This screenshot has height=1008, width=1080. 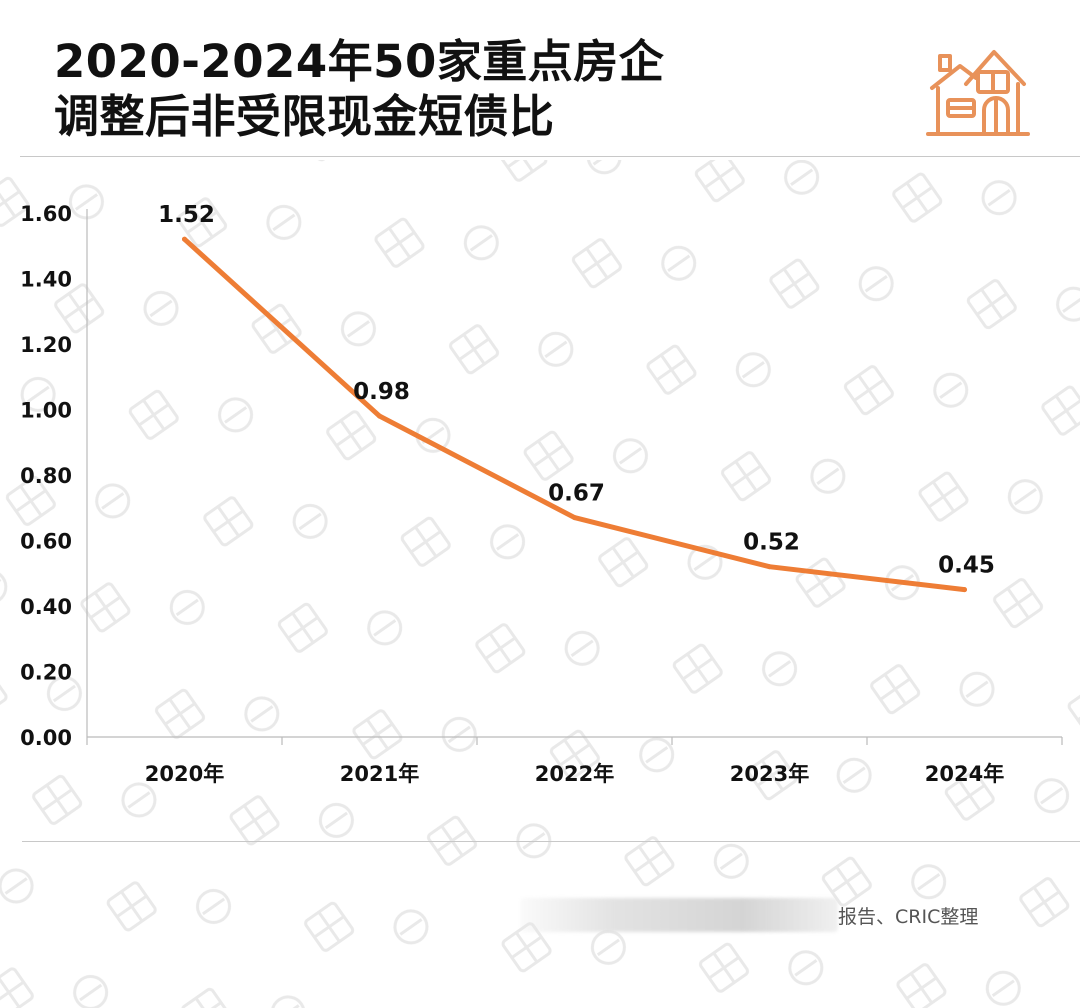 I want to click on y-tick-label: 0.20, so click(x=46, y=673).